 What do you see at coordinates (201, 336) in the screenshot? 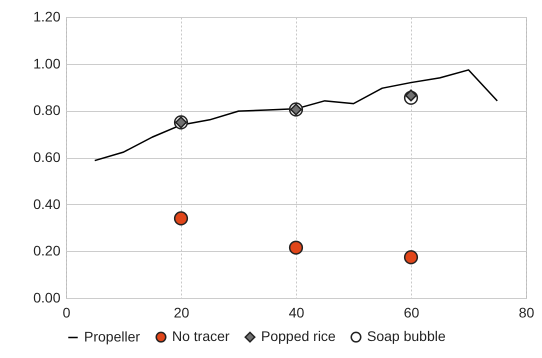
I see `legend-label: No tracer` at bounding box center [201, 336].